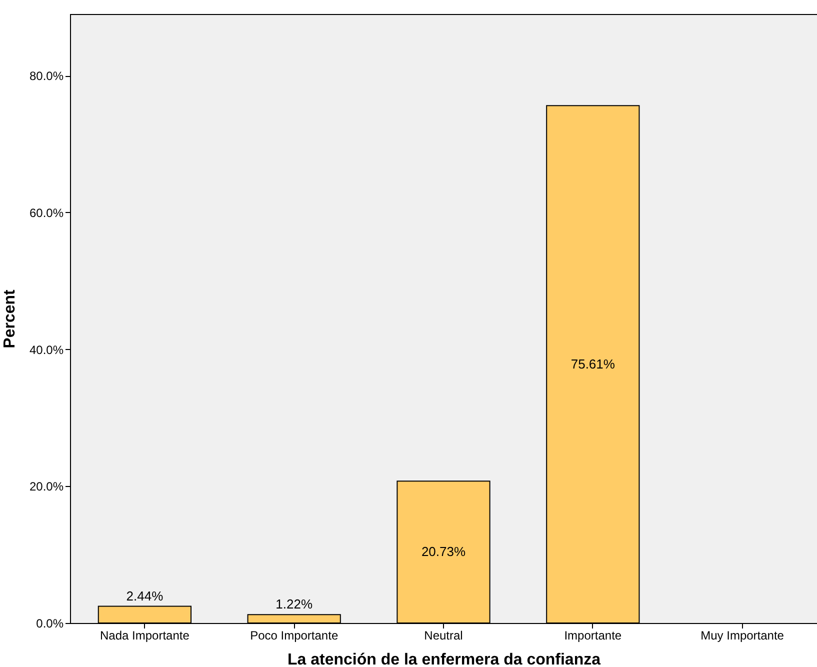 The width and height of the screenshot is (817, 667). Describe the element at coordinates (46, 76) in the screenshot. I see `y-tick-label: 80.0%` at that location.